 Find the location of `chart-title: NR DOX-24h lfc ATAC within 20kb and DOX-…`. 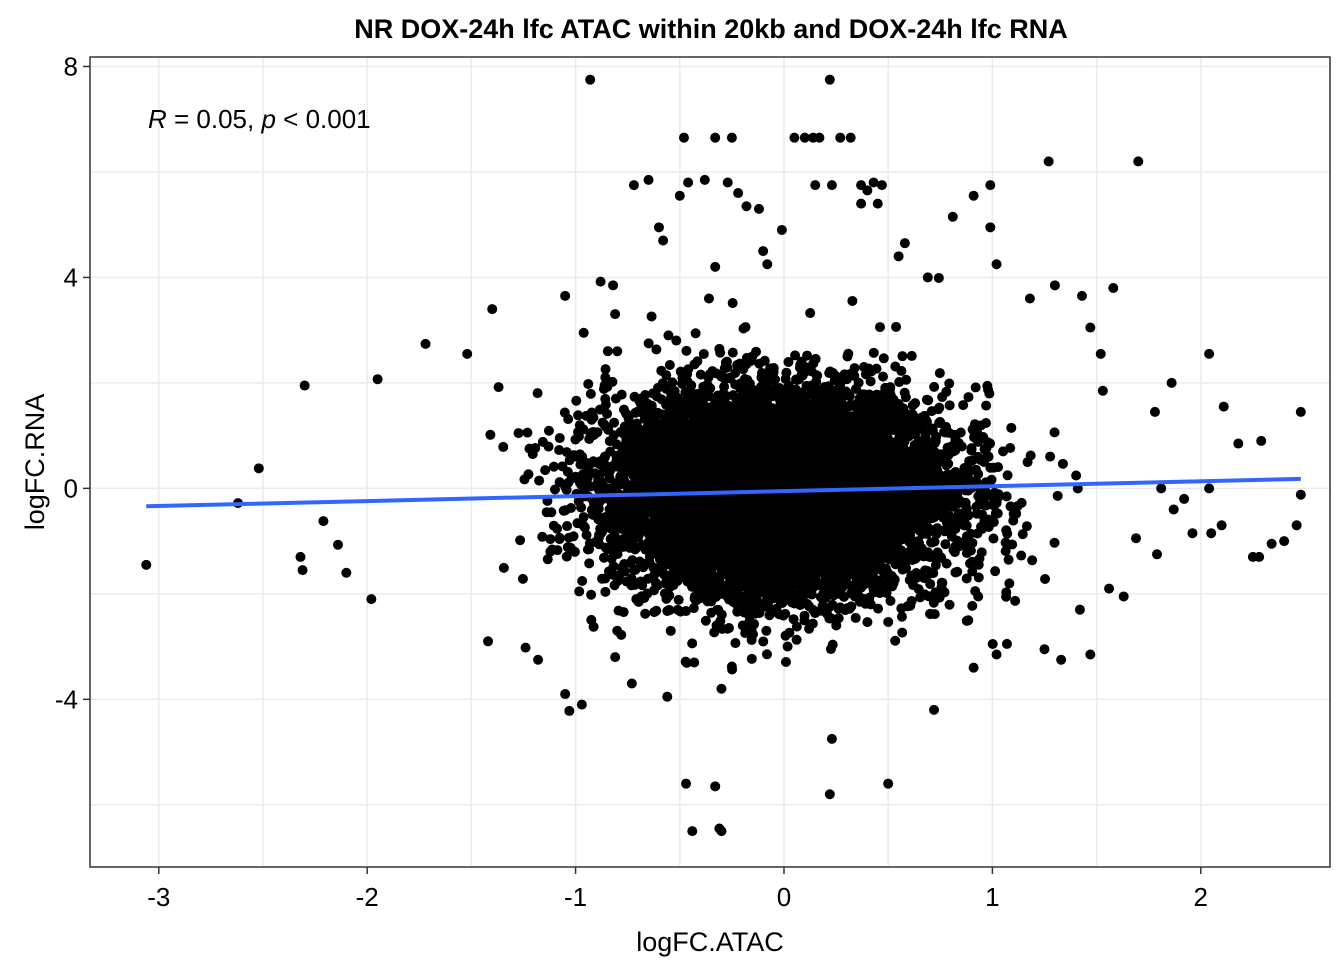

chart-title: NR DOX-24h lfc ATAC within 20kb and DOX-… is located at coordinates (711, 29).